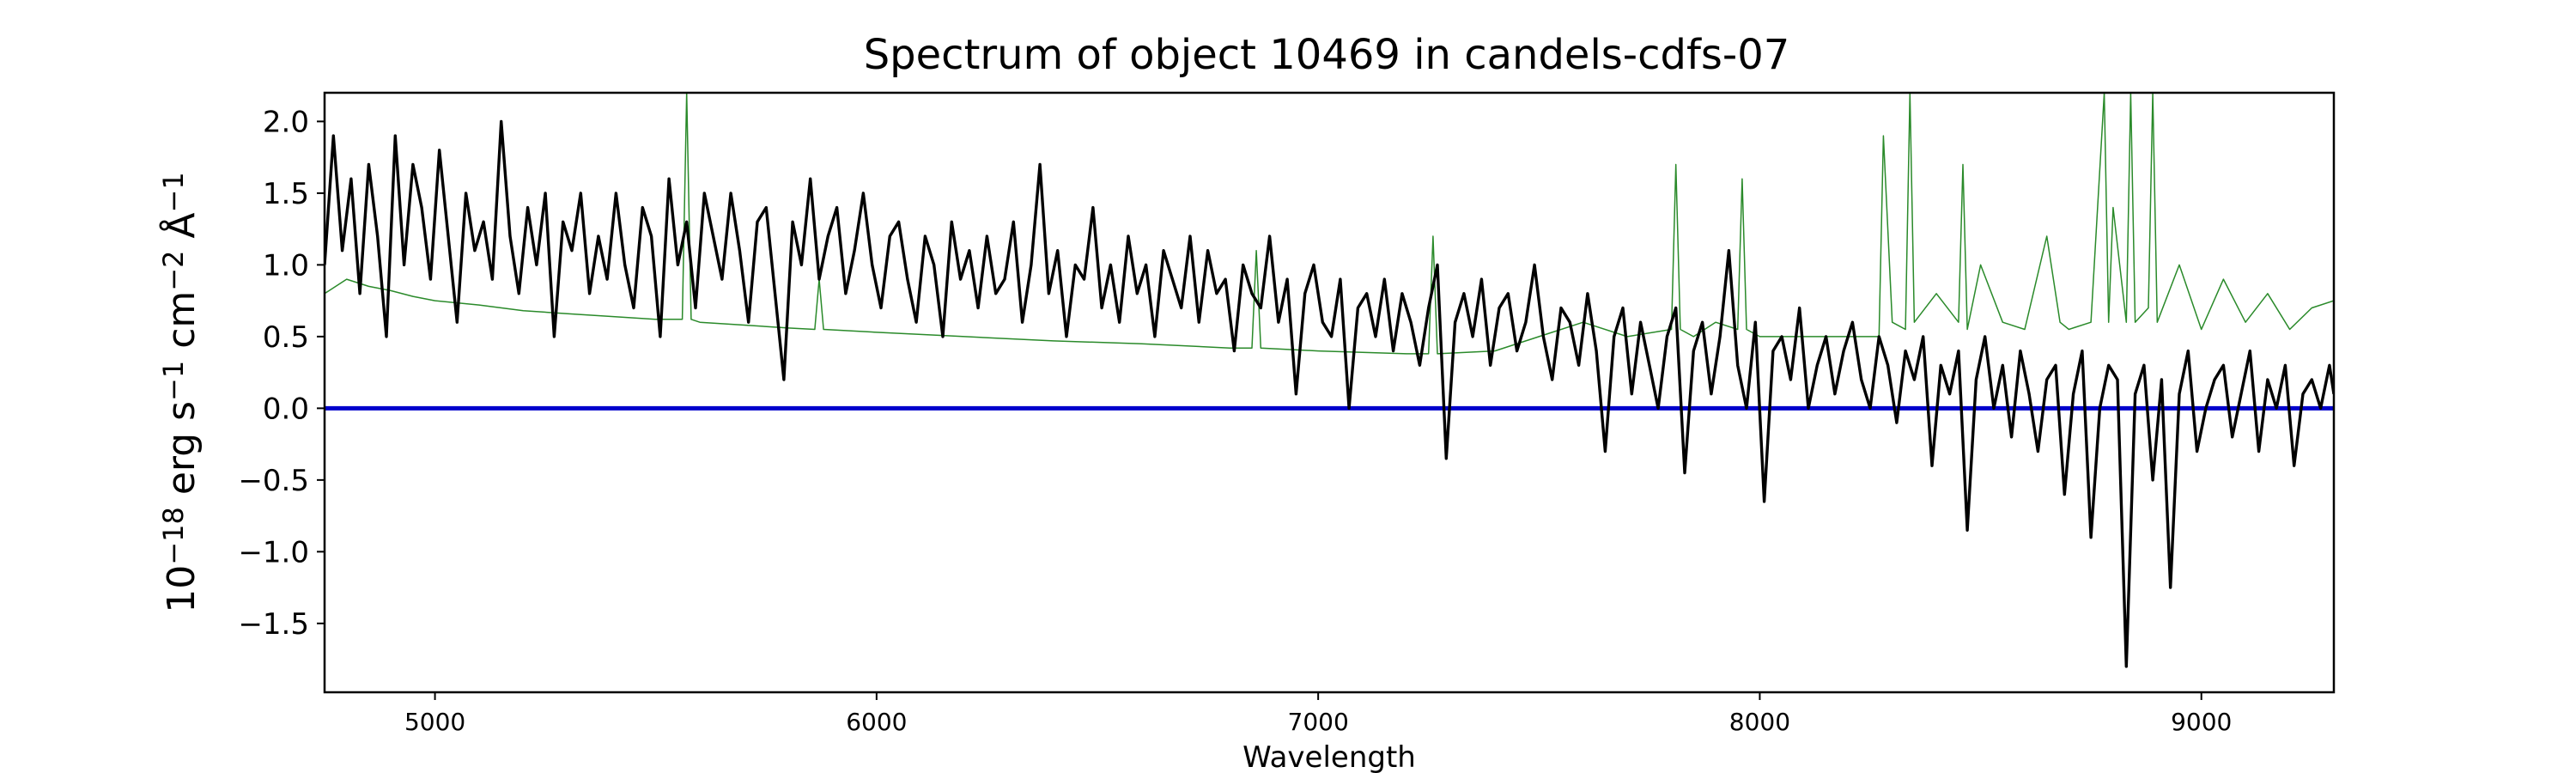 This screenshot has height=773, width=2576. What do you see at coordinates (181, 231) in the screenshot?
I see `y-axis-label-part: Å` at bounding box center [181, 231].